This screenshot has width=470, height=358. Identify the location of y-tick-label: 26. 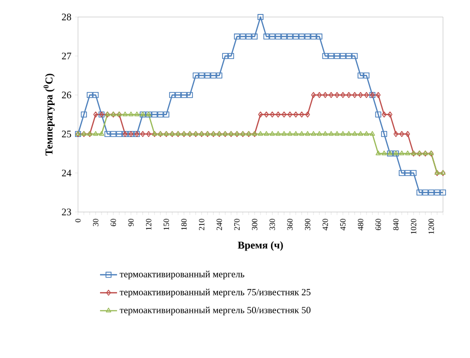
(67, 95).